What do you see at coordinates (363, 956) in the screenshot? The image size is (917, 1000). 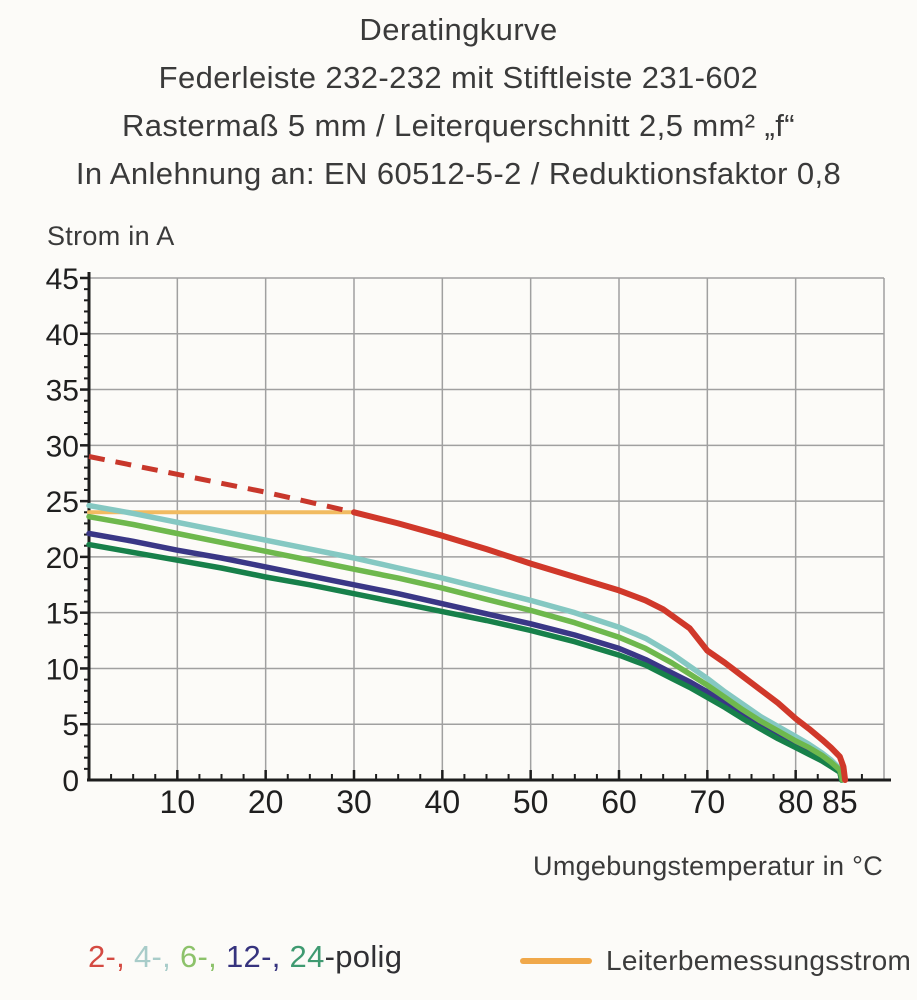 I see `legend-pole-item: -polig` at bounding box center [363, 956].